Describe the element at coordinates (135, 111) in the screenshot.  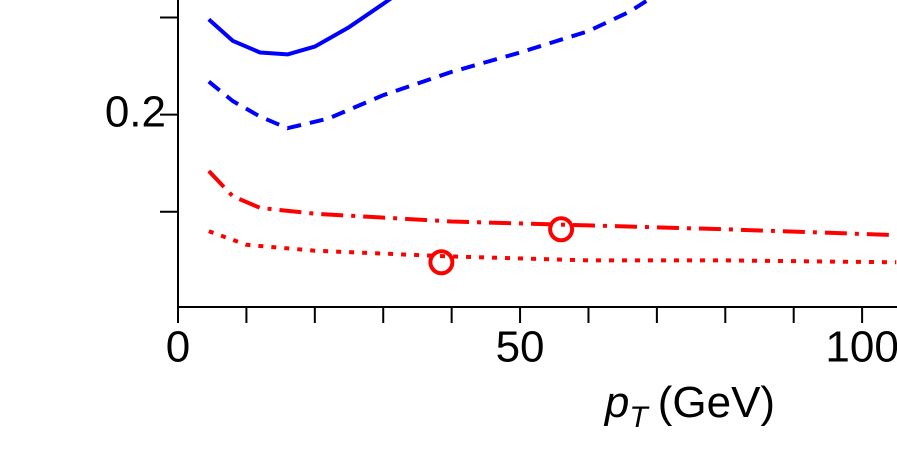
I see `y-tick-label: 0.2` at that location.